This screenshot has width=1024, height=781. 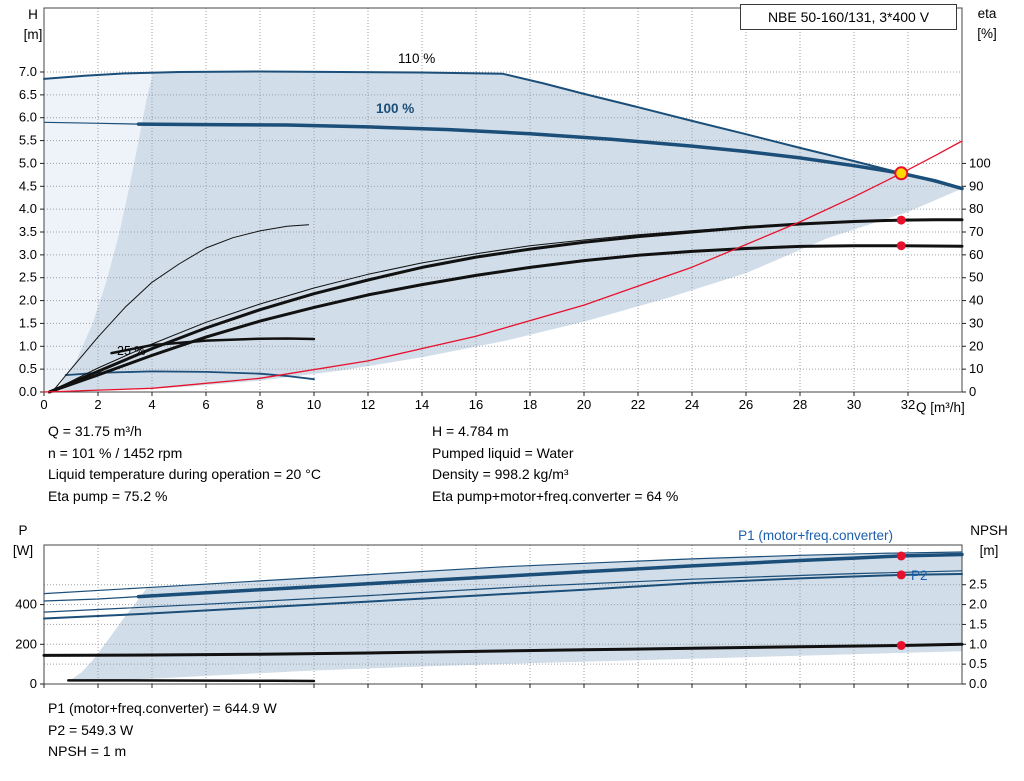 I want to click on y-left-tick-label: 6.5, so click(x=28, y=94).